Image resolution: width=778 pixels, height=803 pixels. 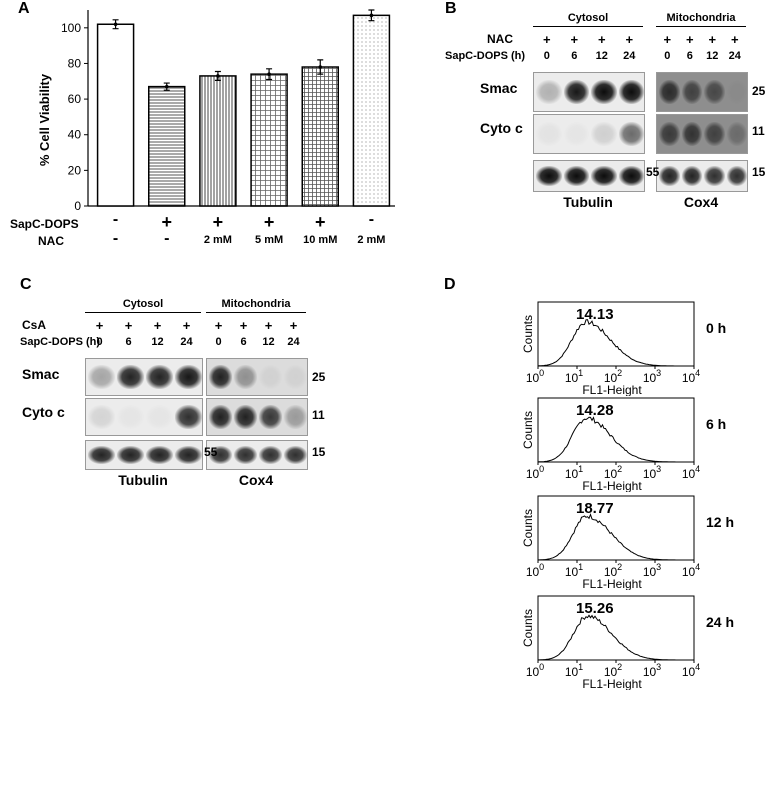 What do you see at coordinates (143, 305) in the screenshot?
I see `cytosol-title: Cytosol` at bounding box center [143, 305].